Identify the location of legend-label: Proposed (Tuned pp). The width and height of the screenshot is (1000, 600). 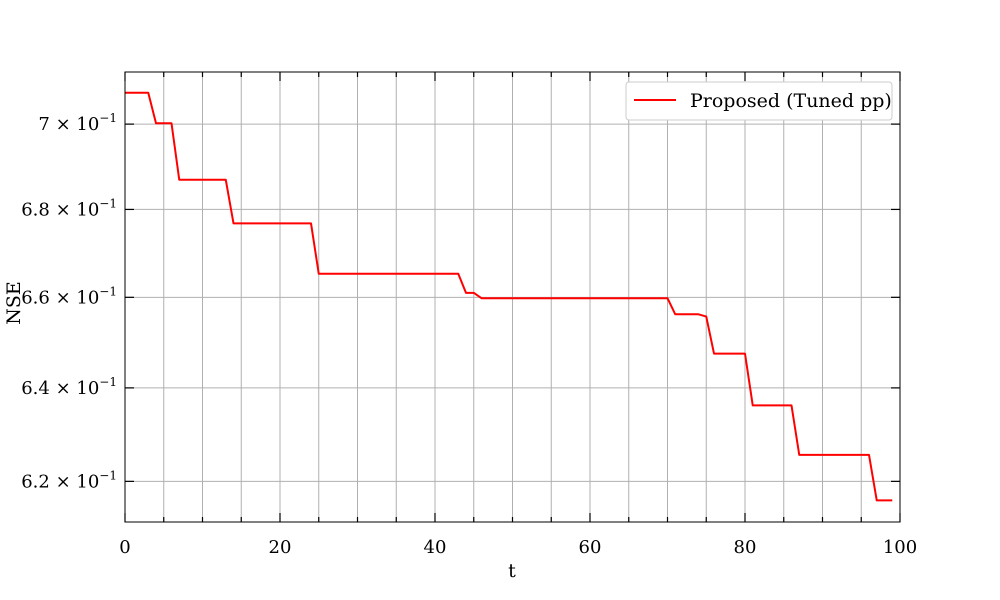
(791, 101).